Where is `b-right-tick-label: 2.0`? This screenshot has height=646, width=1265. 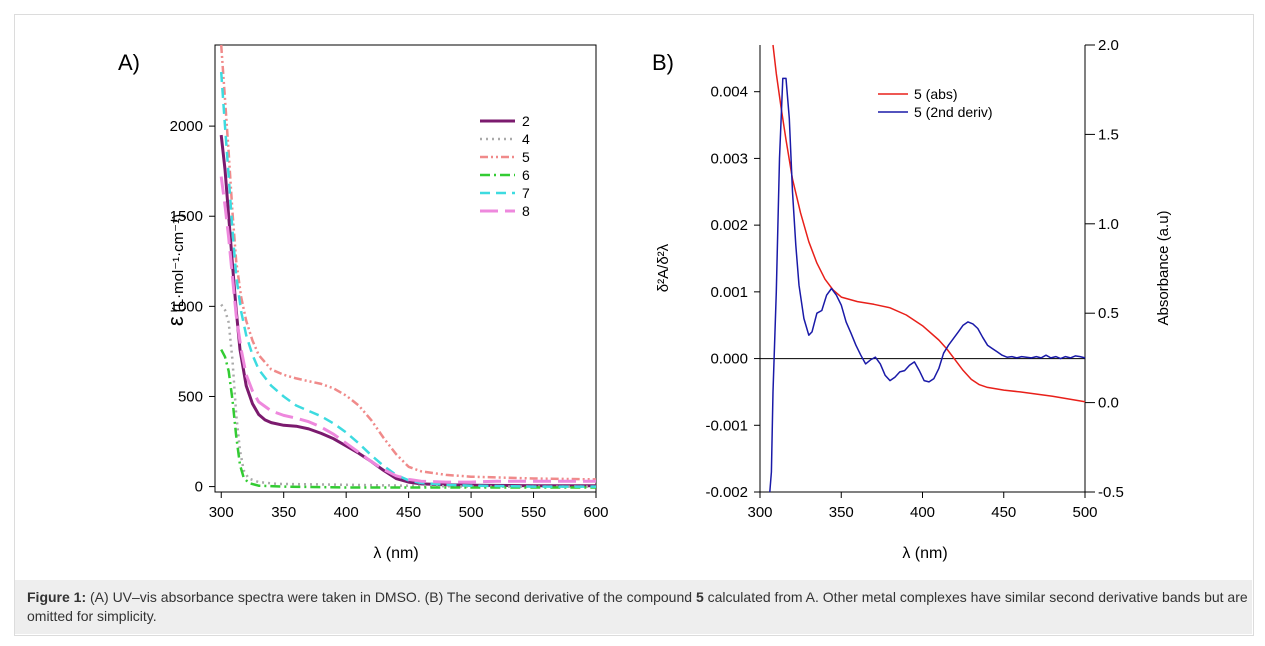 b-right-tick-label: 2.0 is located at coordinates (1108, 45).